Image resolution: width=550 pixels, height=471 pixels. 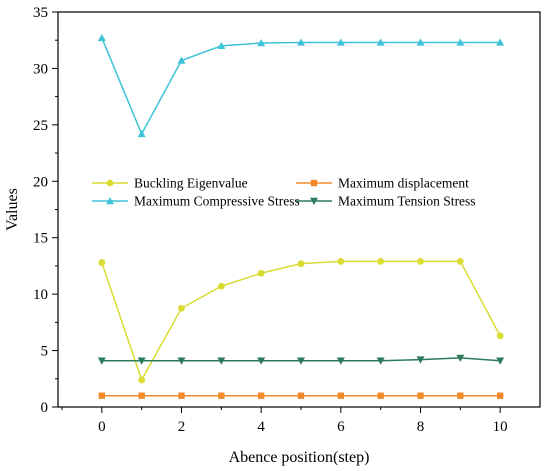 What do you see at coordinates (182, 427) in the screenshot?
I see `x-tick-label: 2` at bounding box center [182, 427].